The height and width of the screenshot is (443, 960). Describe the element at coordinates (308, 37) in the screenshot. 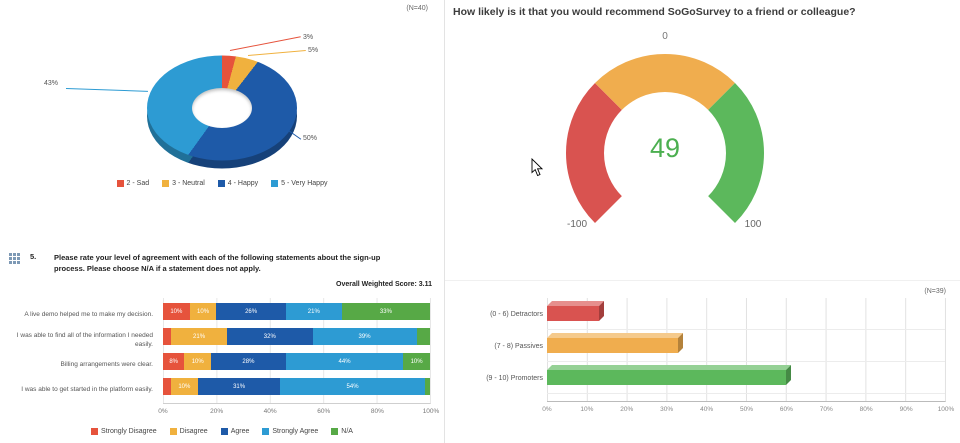

I see `slice-value-label: 3%` at that location.